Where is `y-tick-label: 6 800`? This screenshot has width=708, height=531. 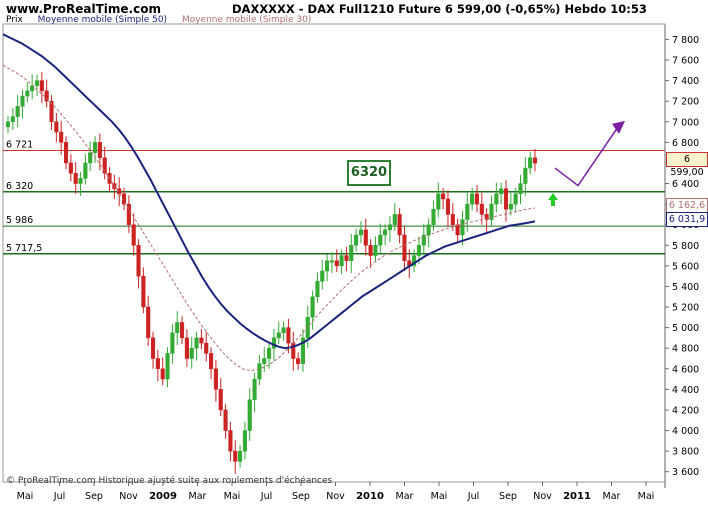 y-tick-label: 6 800 is located at coordinates (685, 143).